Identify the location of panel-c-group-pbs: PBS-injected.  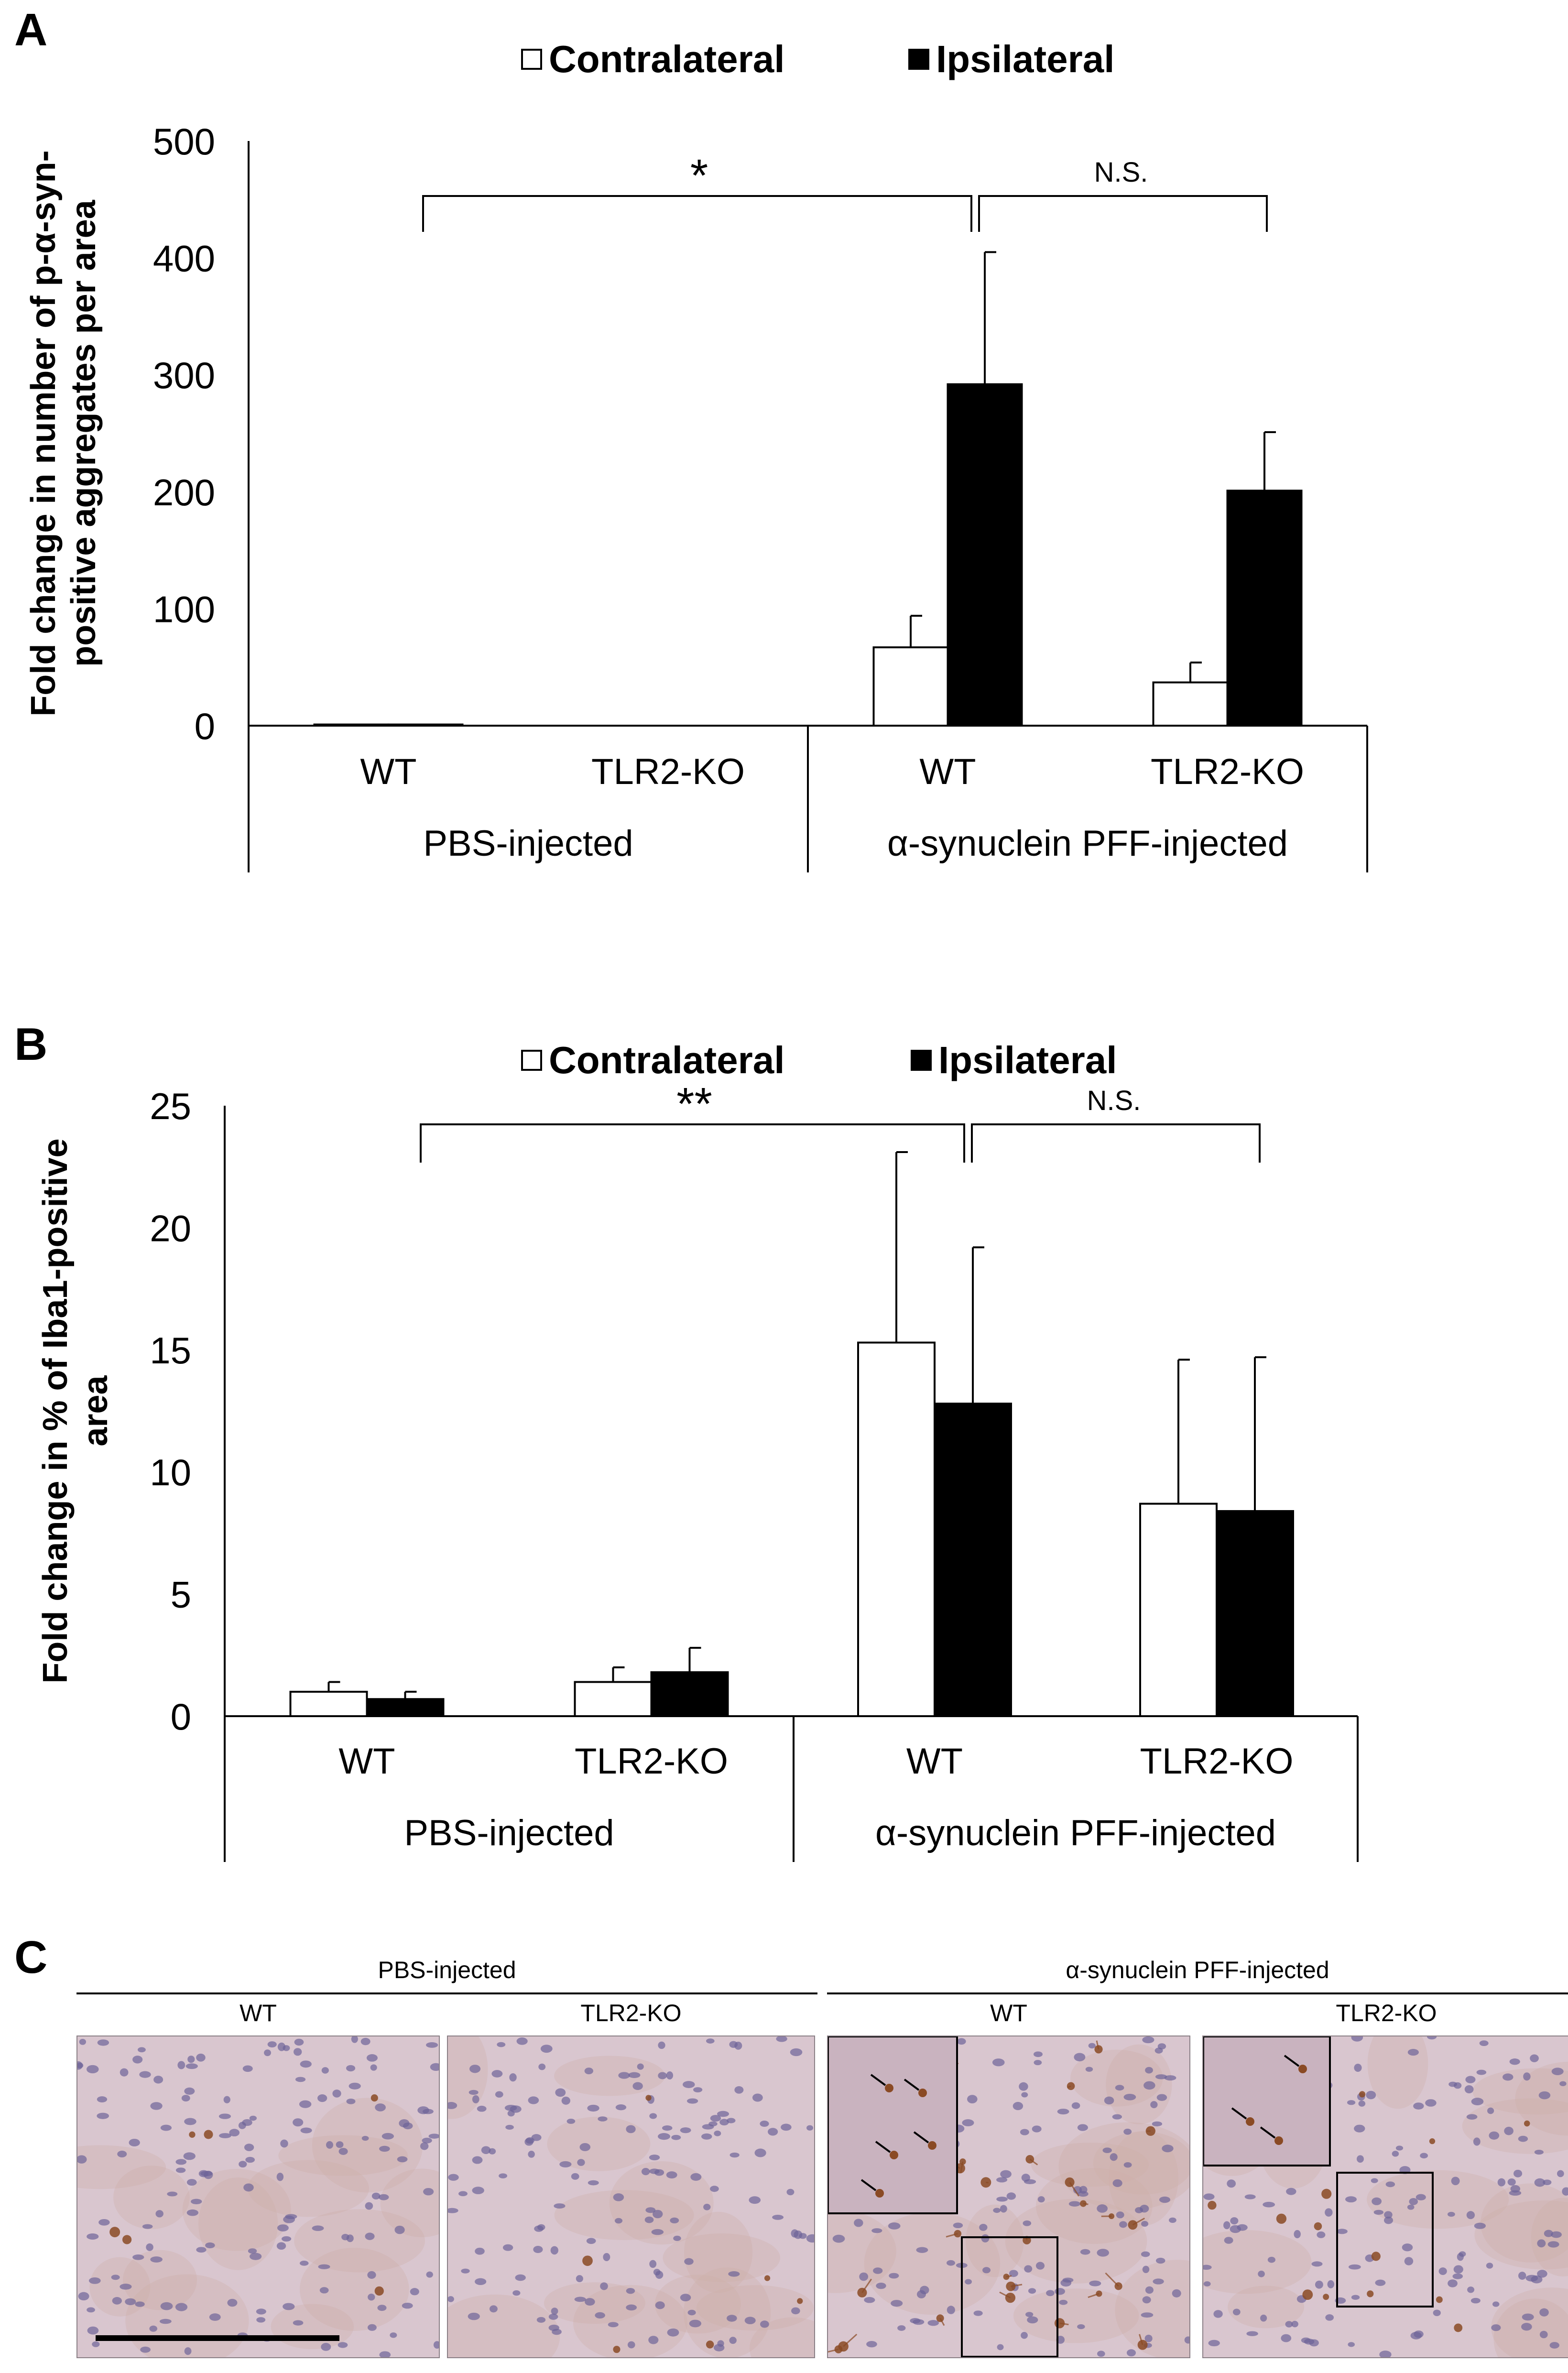
(447, 1970).